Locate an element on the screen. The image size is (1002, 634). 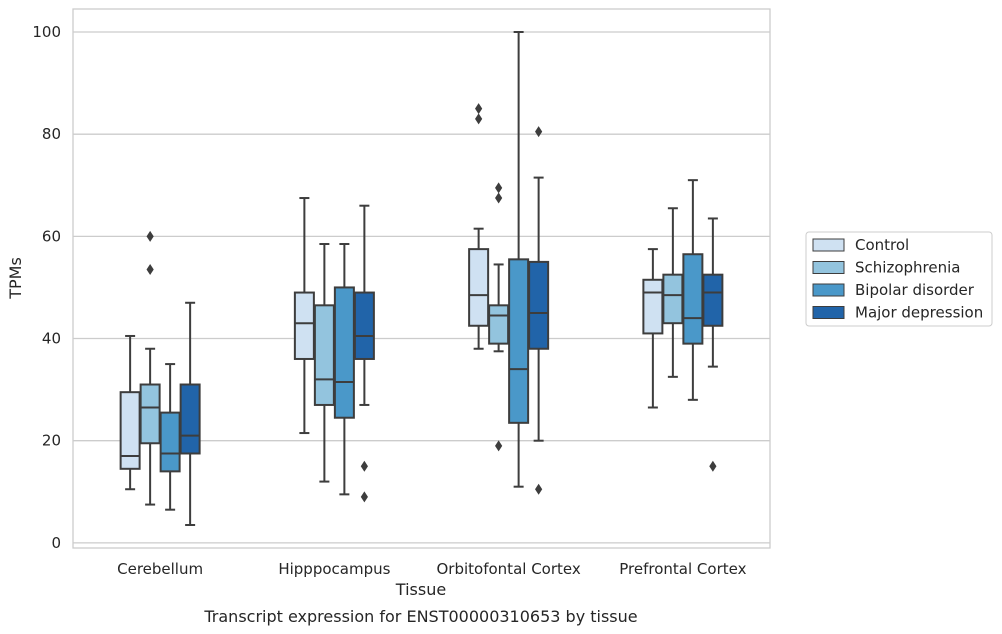
y-tick-label: 100 is located at coordinates (46, 32).